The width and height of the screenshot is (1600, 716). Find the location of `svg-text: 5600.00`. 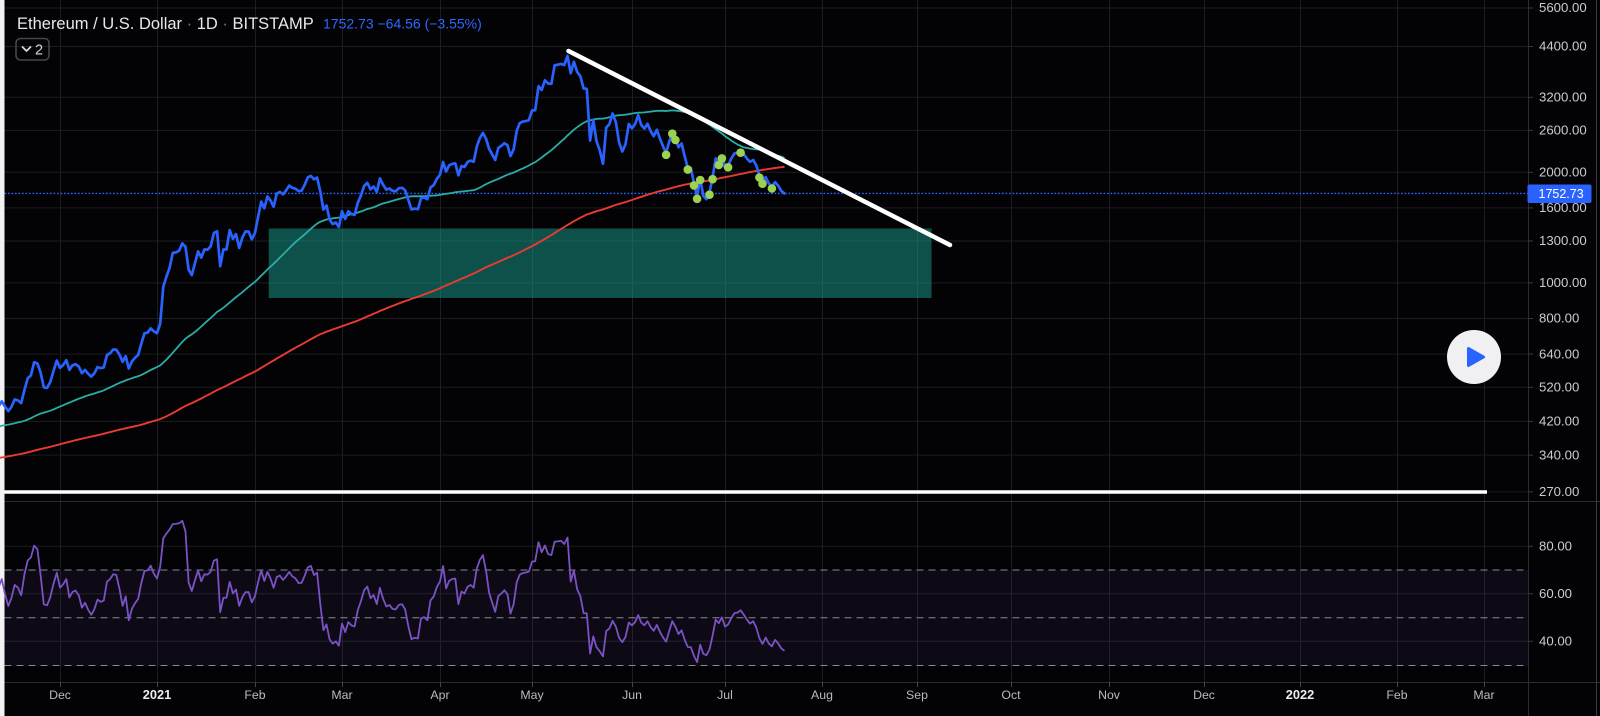

svg-text: 5600.00 is located at coordinates (1563, 7).